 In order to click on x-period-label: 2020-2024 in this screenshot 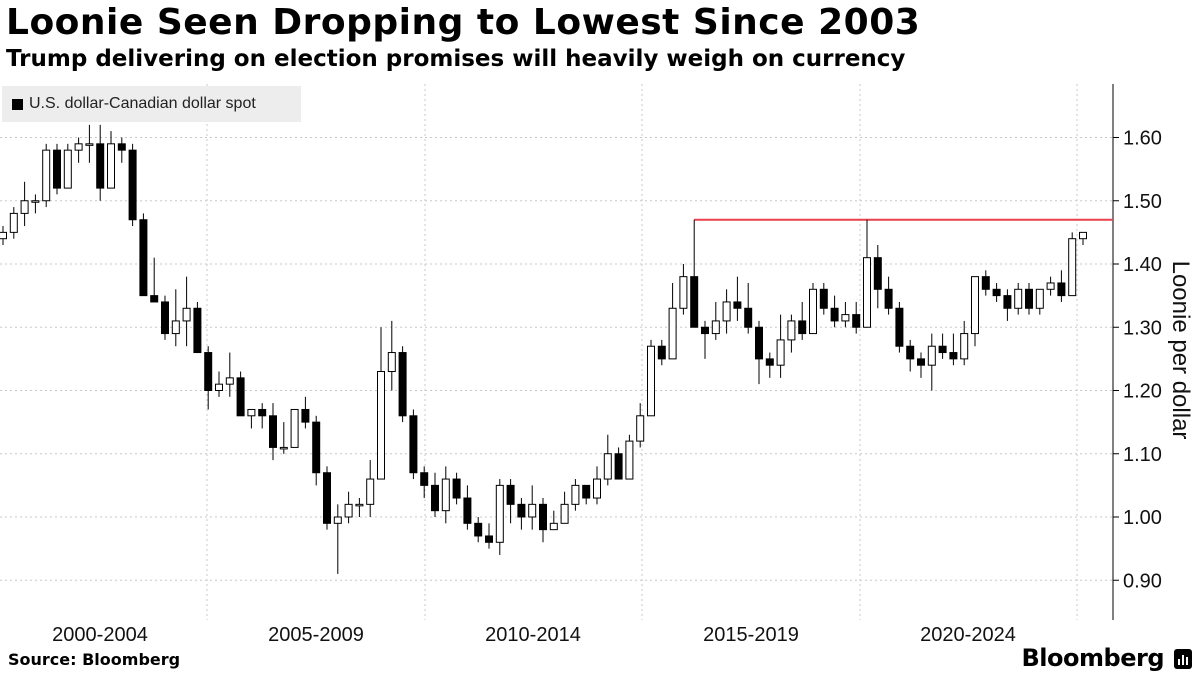, I will do `click(968, 635)`.